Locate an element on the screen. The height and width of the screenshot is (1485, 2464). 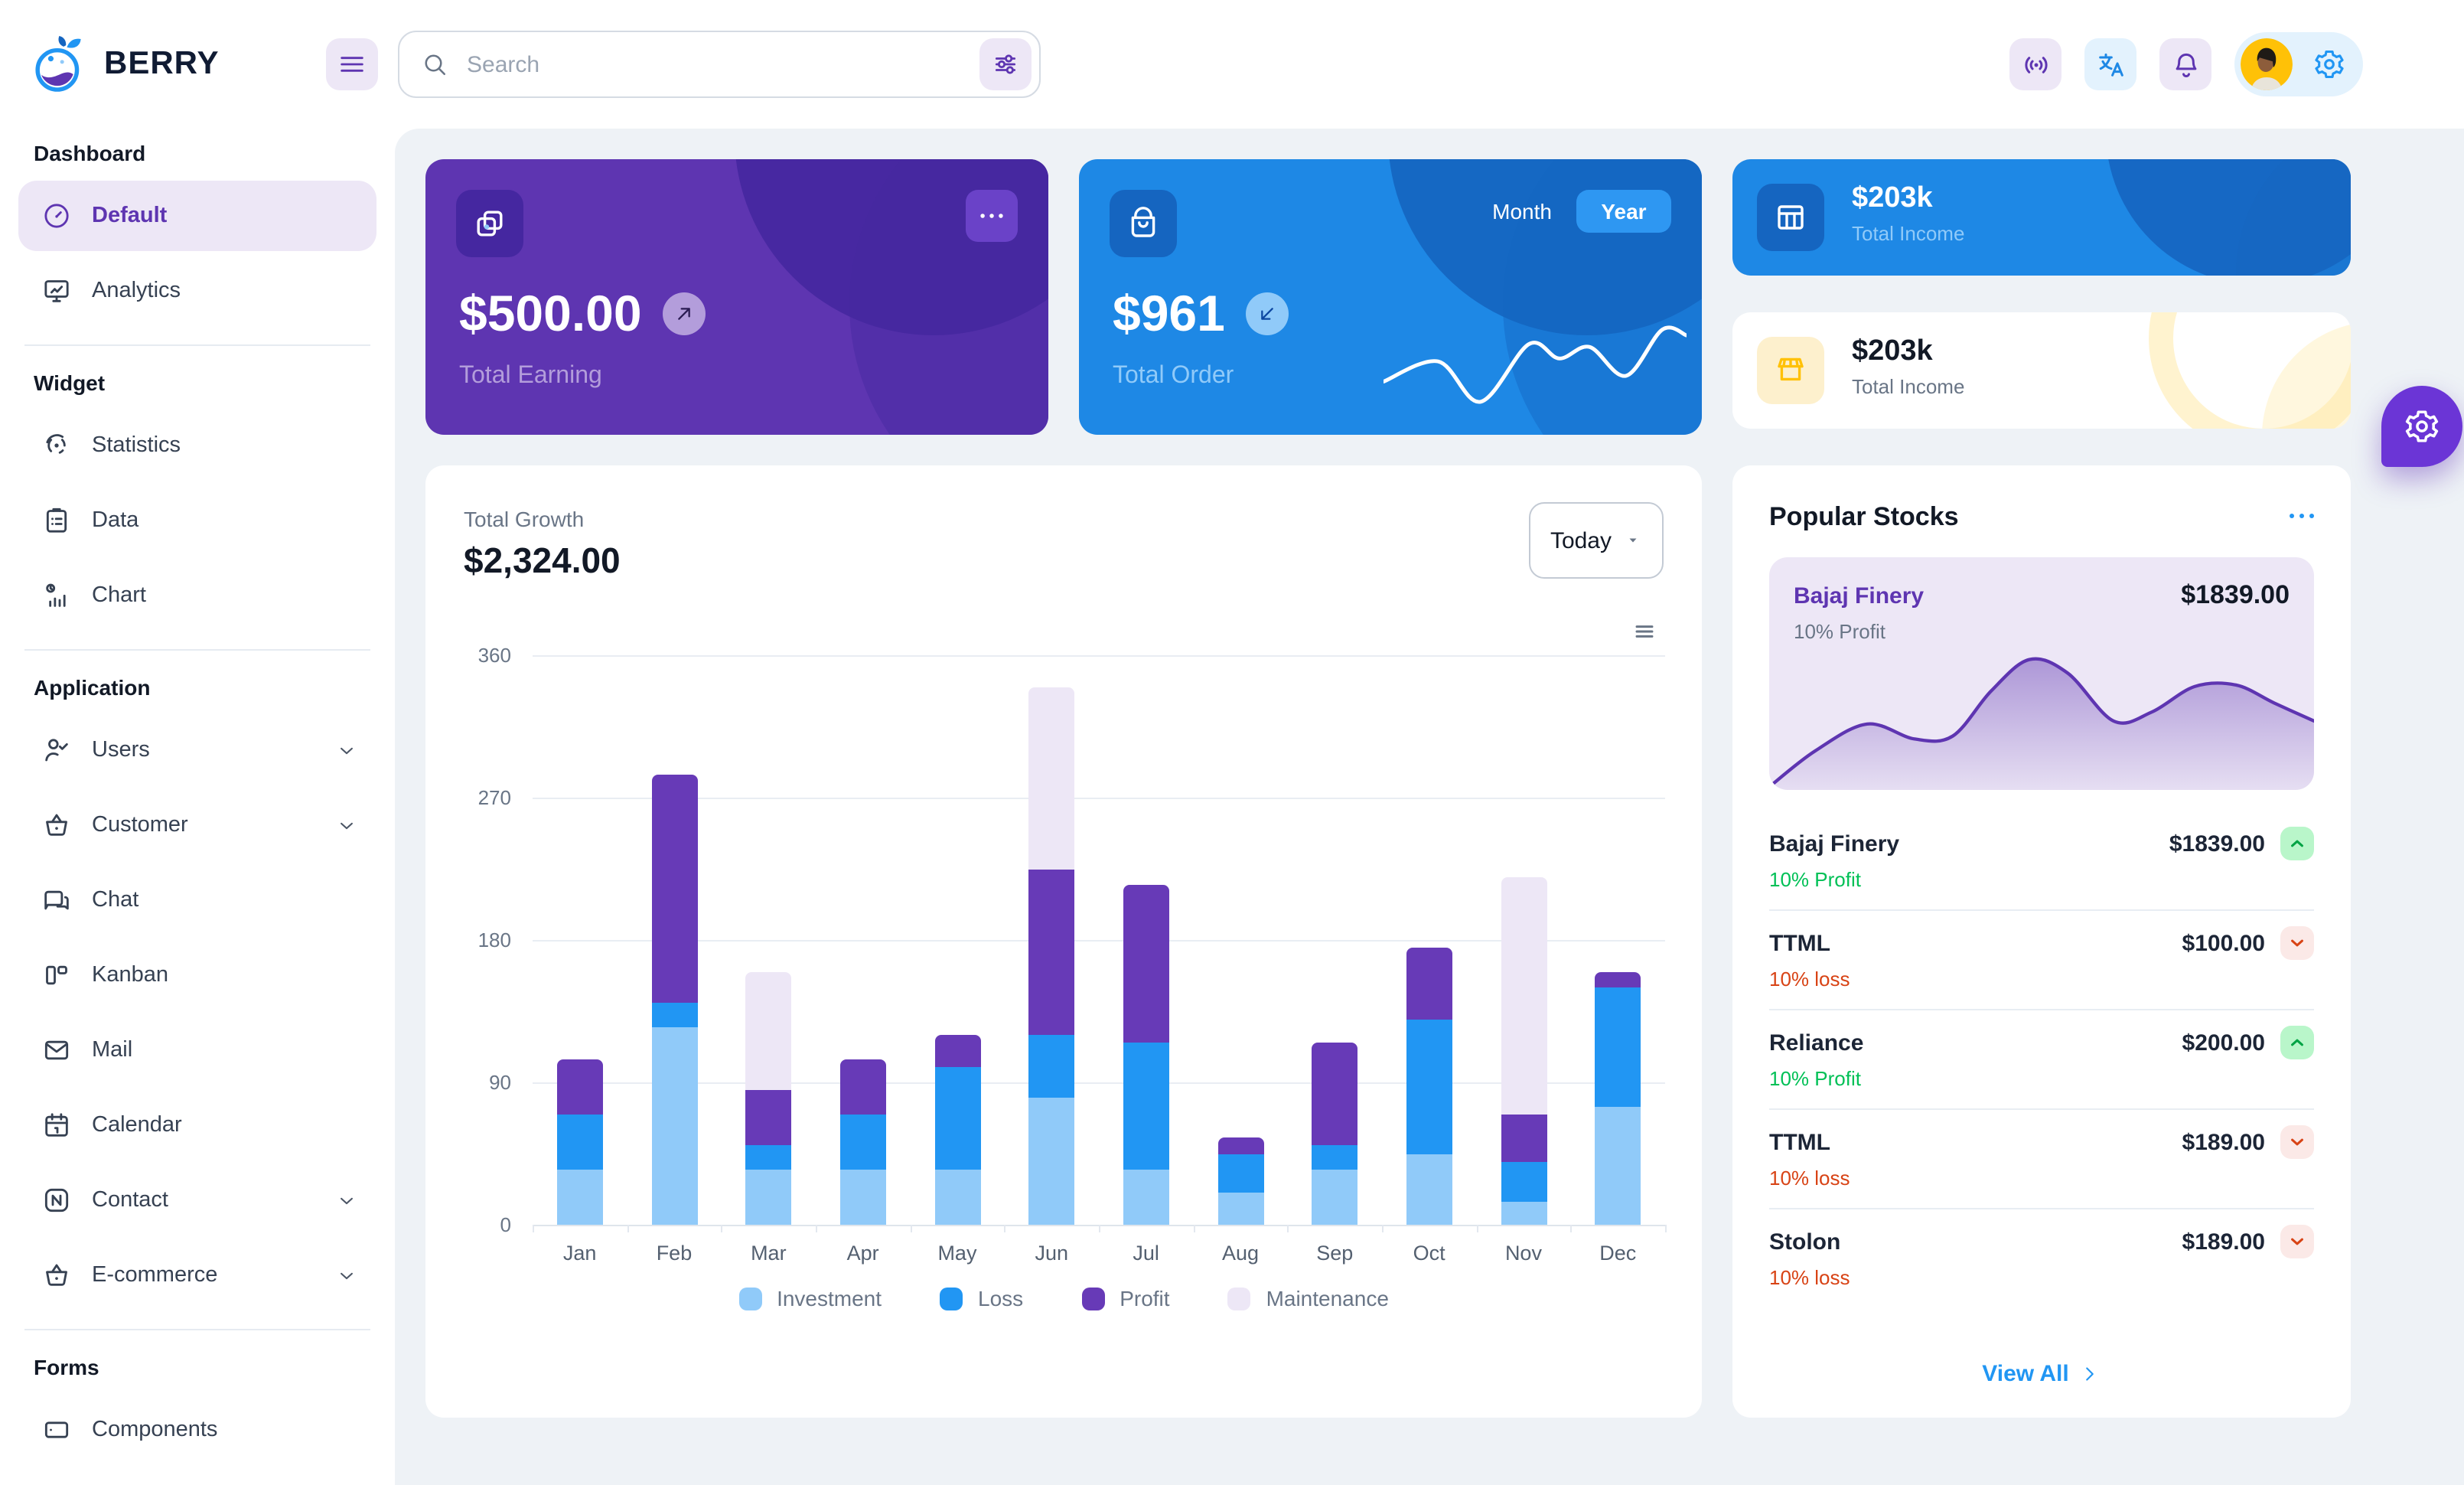
stock-change: 10% loss is located at coordinates (1809, 1178).